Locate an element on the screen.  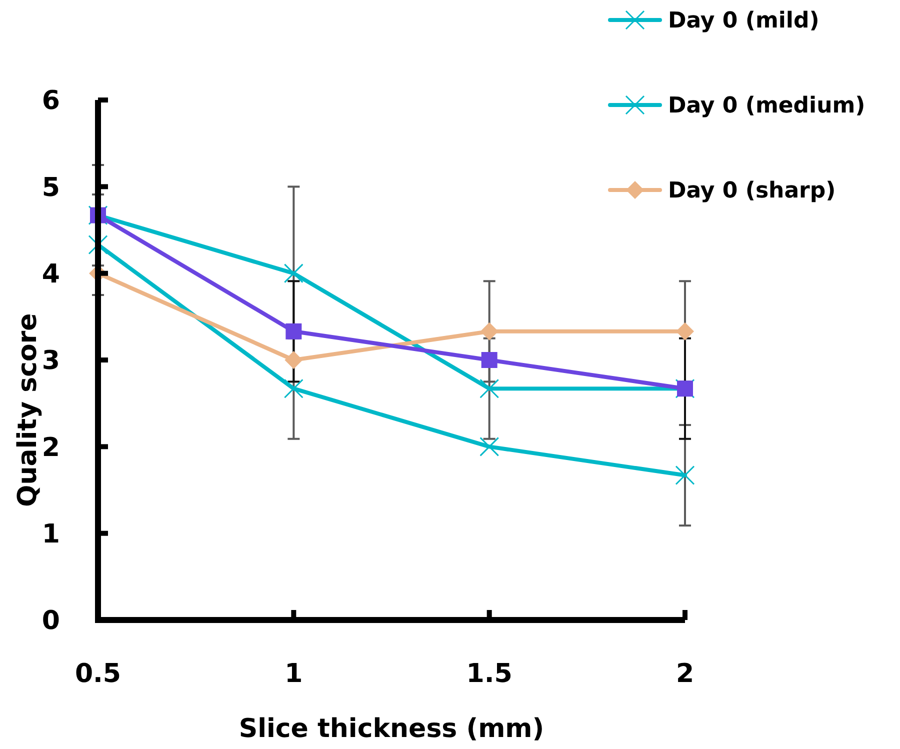
x-tick-label: 1 is located at coordinates (293, 674).